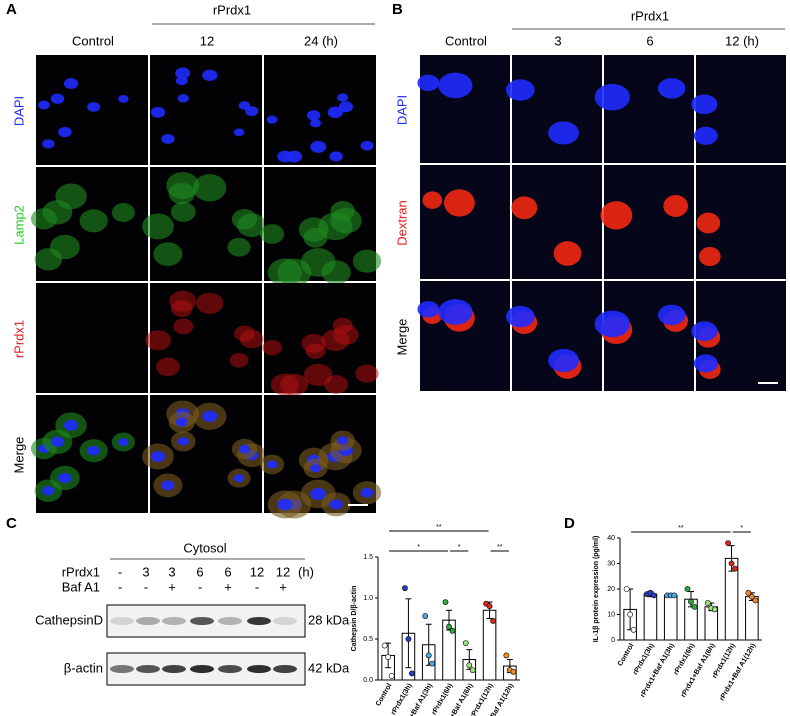 This screenshot has width=790, height=716. What do you see at coordinates (368, 598) in the screenshot?
I see `y-tick-label: 1.0` at bounding box center [368, 598].